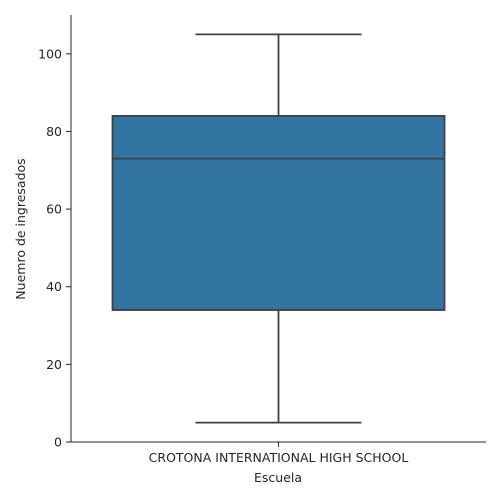  I want to click on x-tick-label: CROTONA INTERNATIONAL HIGH SCHOOL, so click(279, 457).